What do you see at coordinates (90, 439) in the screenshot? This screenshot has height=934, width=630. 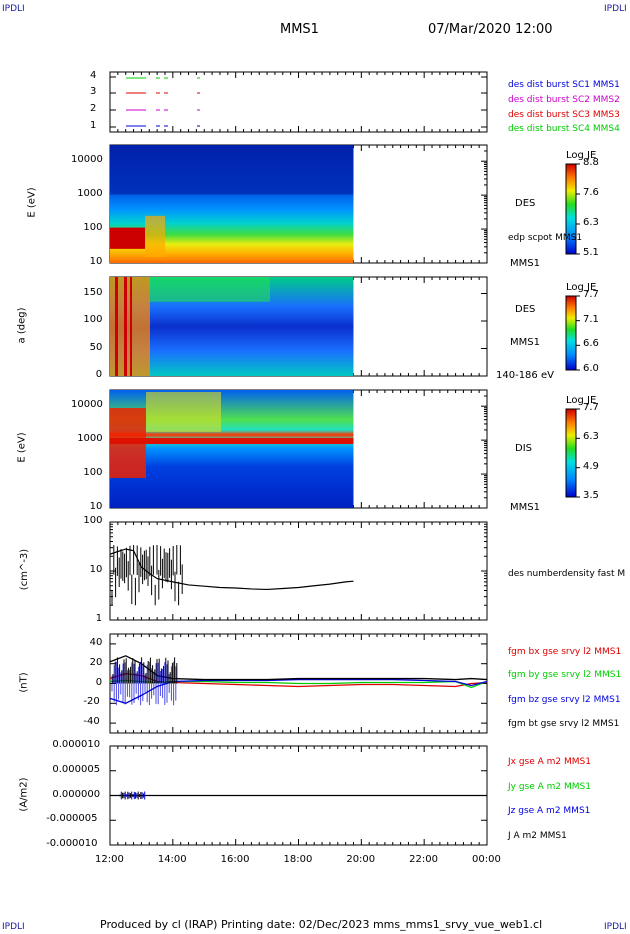 I see `dis-energy-tick-label: 1000` at bounding box center [90, 439].